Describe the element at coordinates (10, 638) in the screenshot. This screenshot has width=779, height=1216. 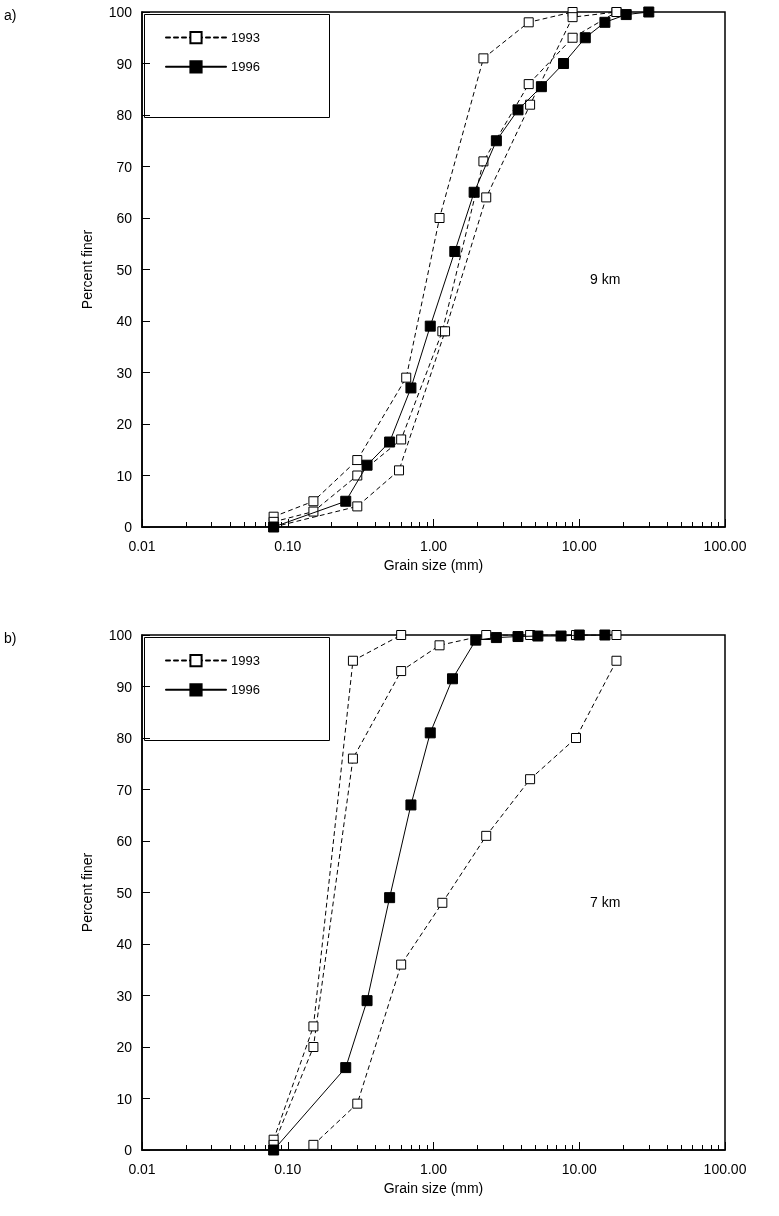
I see `text: b)` at that location.